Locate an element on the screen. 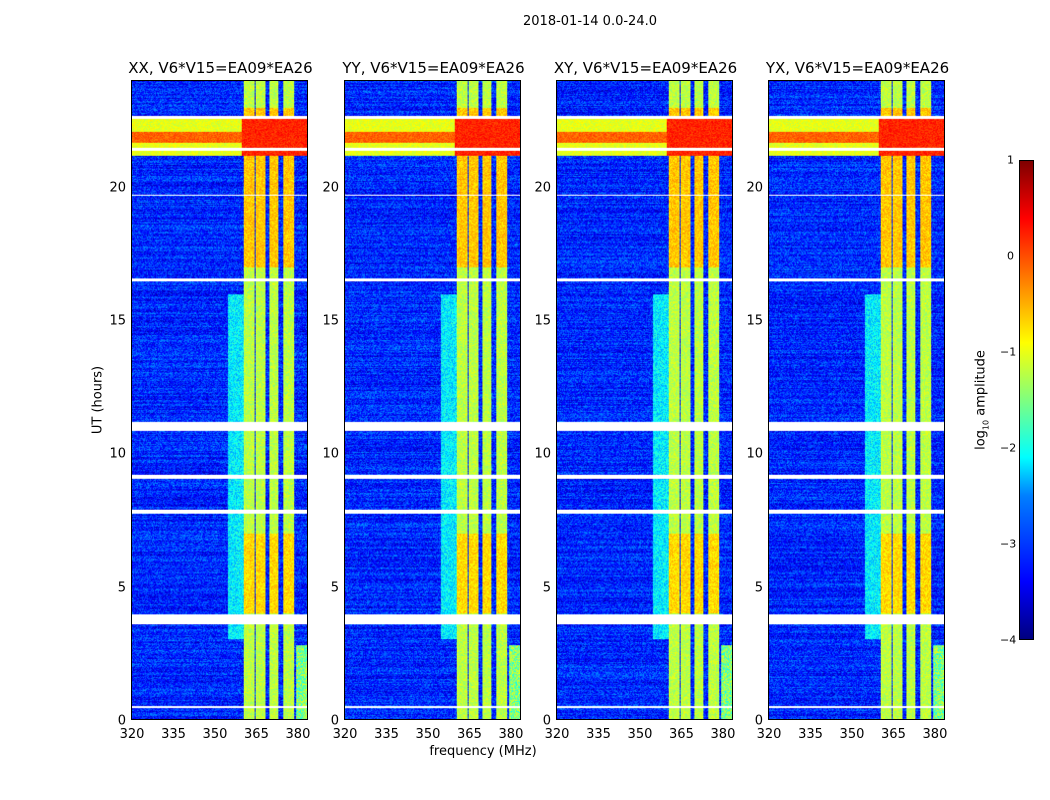  colorbar-tick-label: 0 is located at coordinates (1010, 256).